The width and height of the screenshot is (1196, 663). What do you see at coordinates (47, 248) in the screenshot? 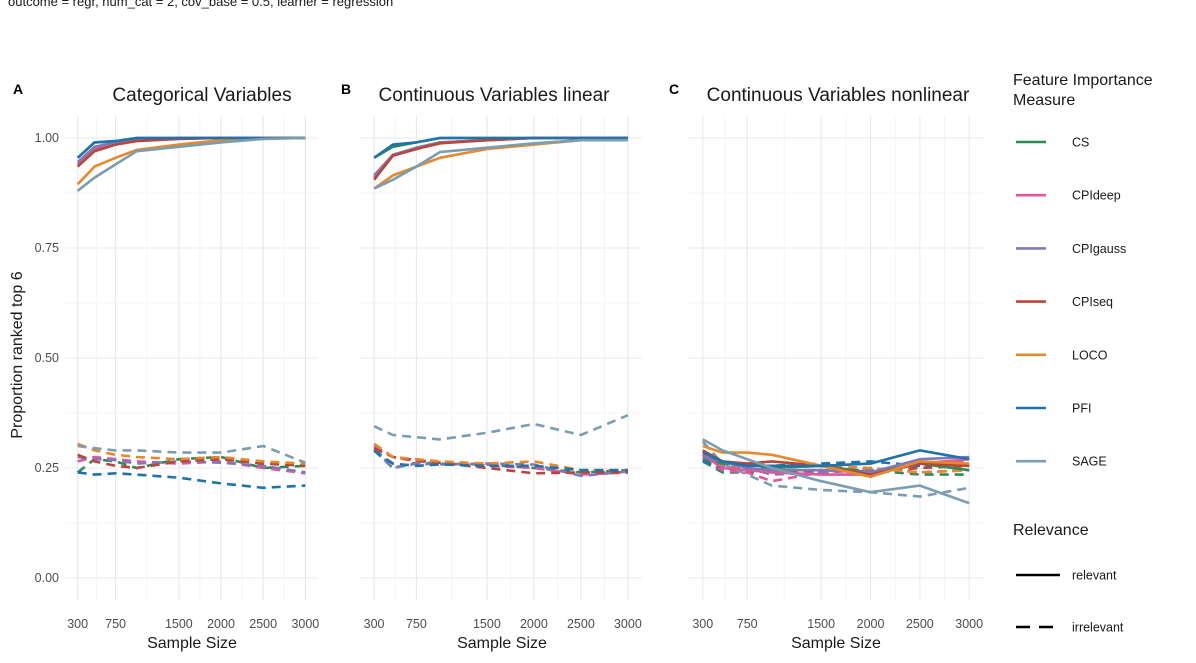
I see `y-tick-label: 0.75` at bounding box center [47, 248].